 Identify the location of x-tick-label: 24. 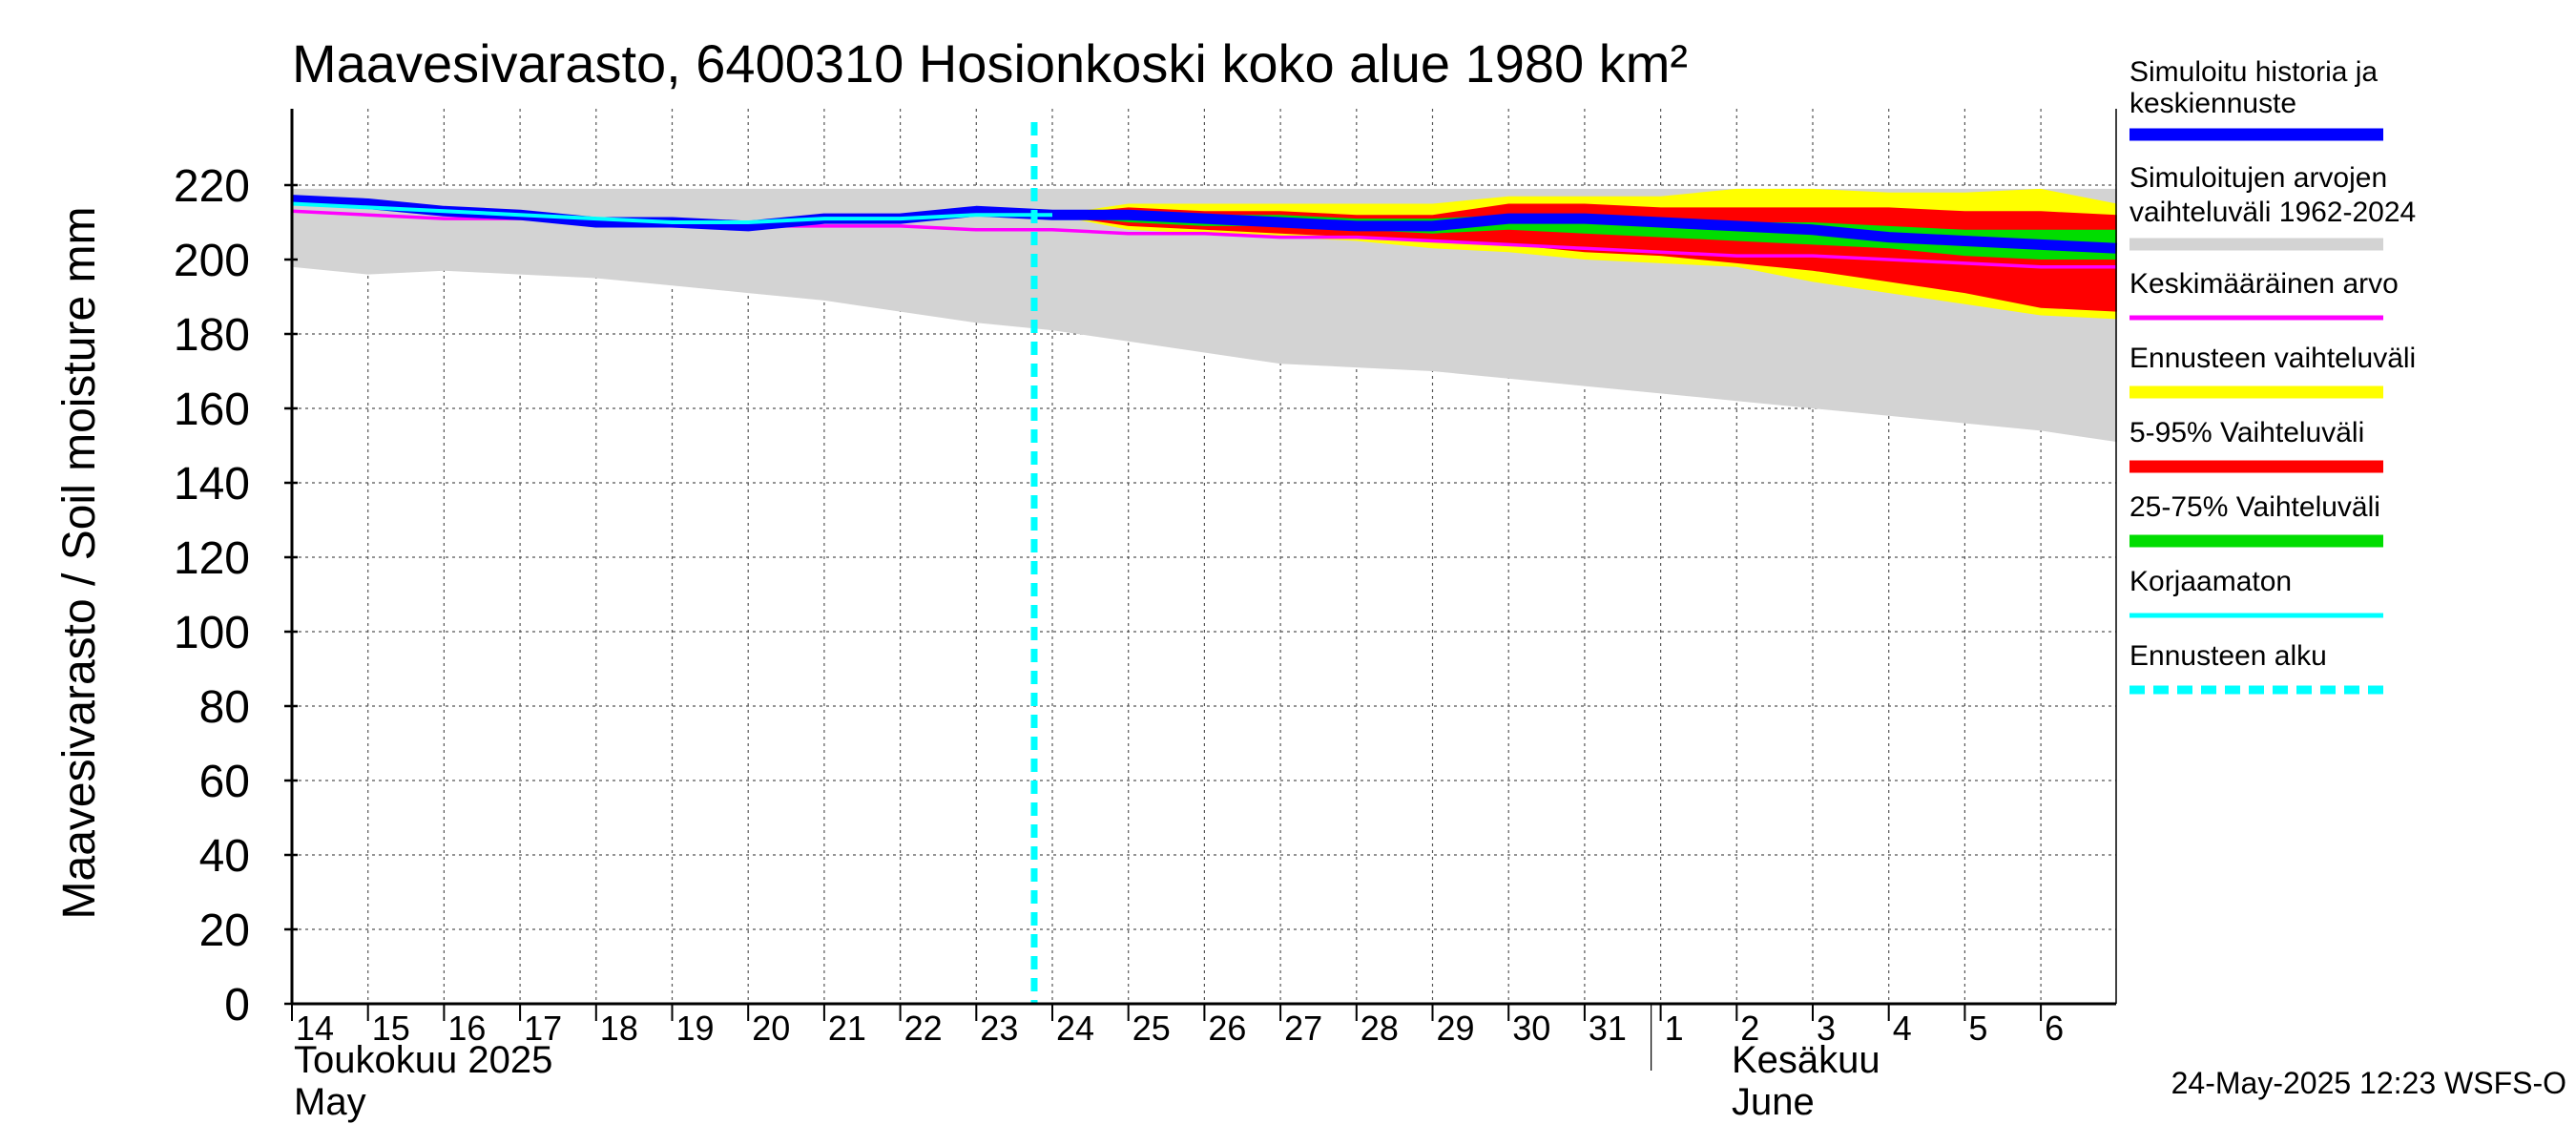
(1075, 1029).